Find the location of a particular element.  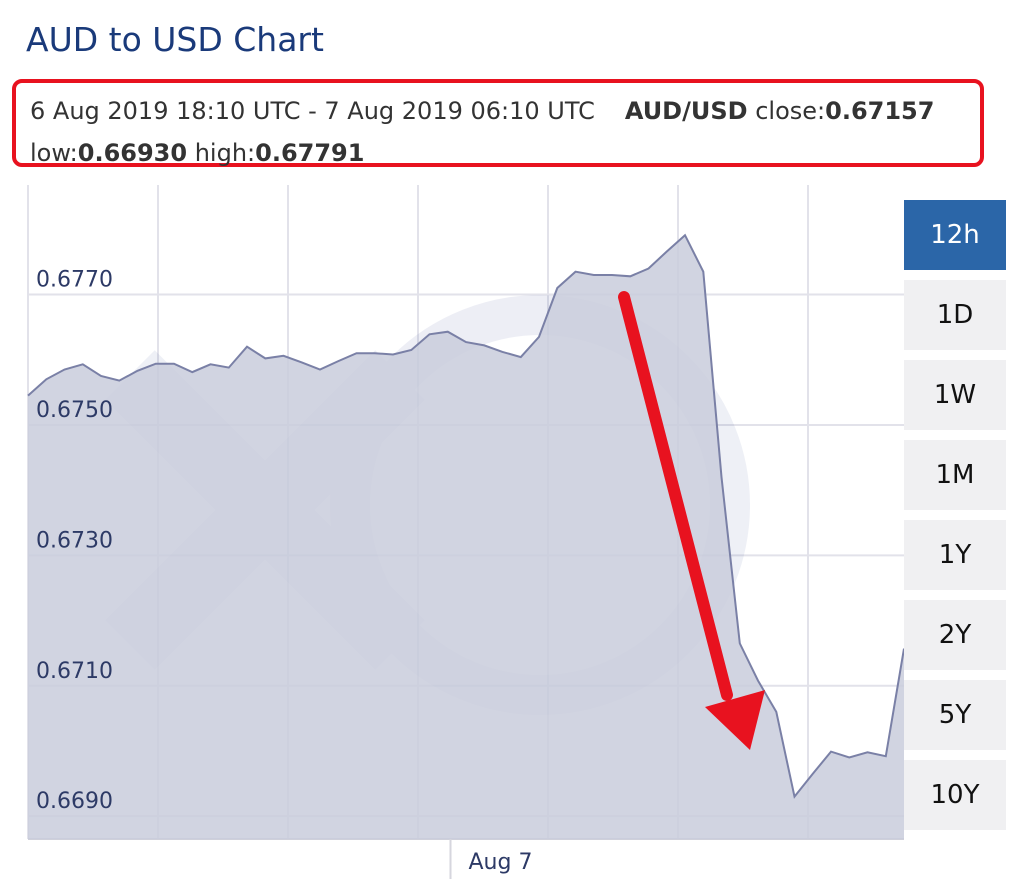

y-tick-label: 0.6730 is located at coordinates (74, 540).